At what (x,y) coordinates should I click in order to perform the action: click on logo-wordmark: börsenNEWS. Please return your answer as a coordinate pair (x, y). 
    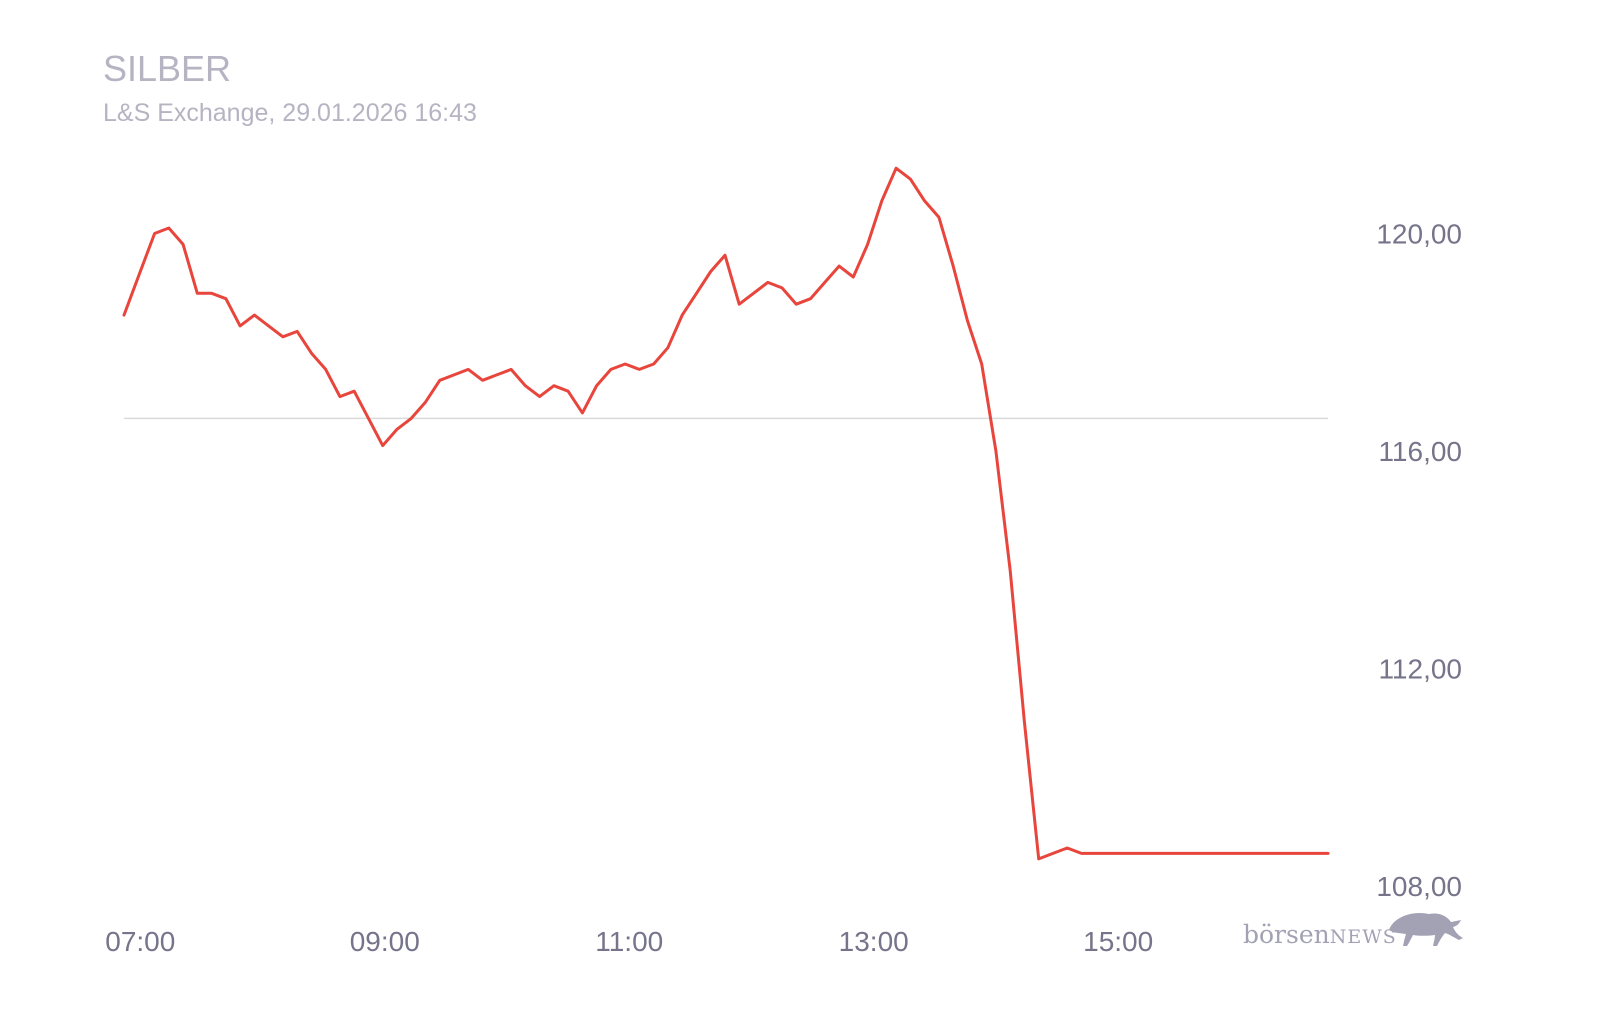
    Looking at the image, I should click on (1320, 934).